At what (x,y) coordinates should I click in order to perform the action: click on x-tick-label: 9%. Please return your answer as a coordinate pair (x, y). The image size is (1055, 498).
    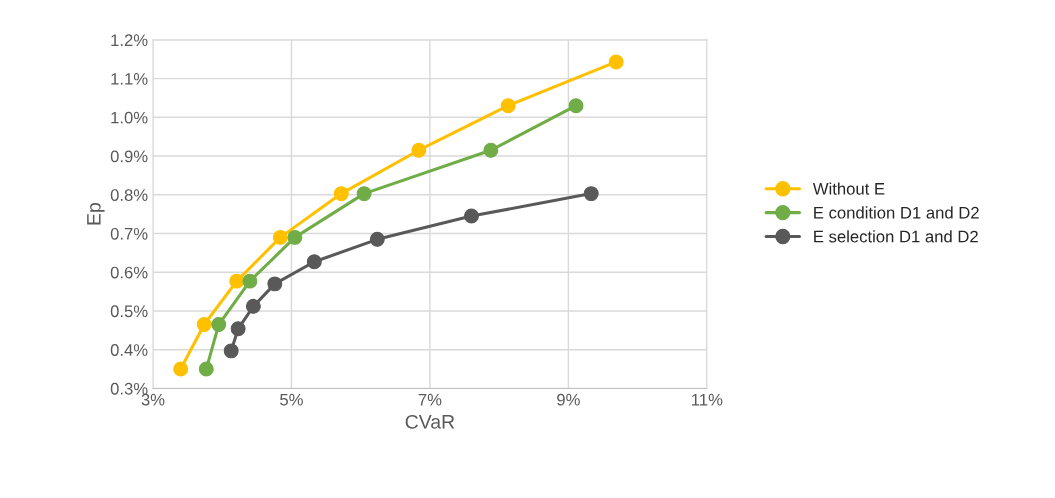
    Looking at the image, I should click on (568, 399).